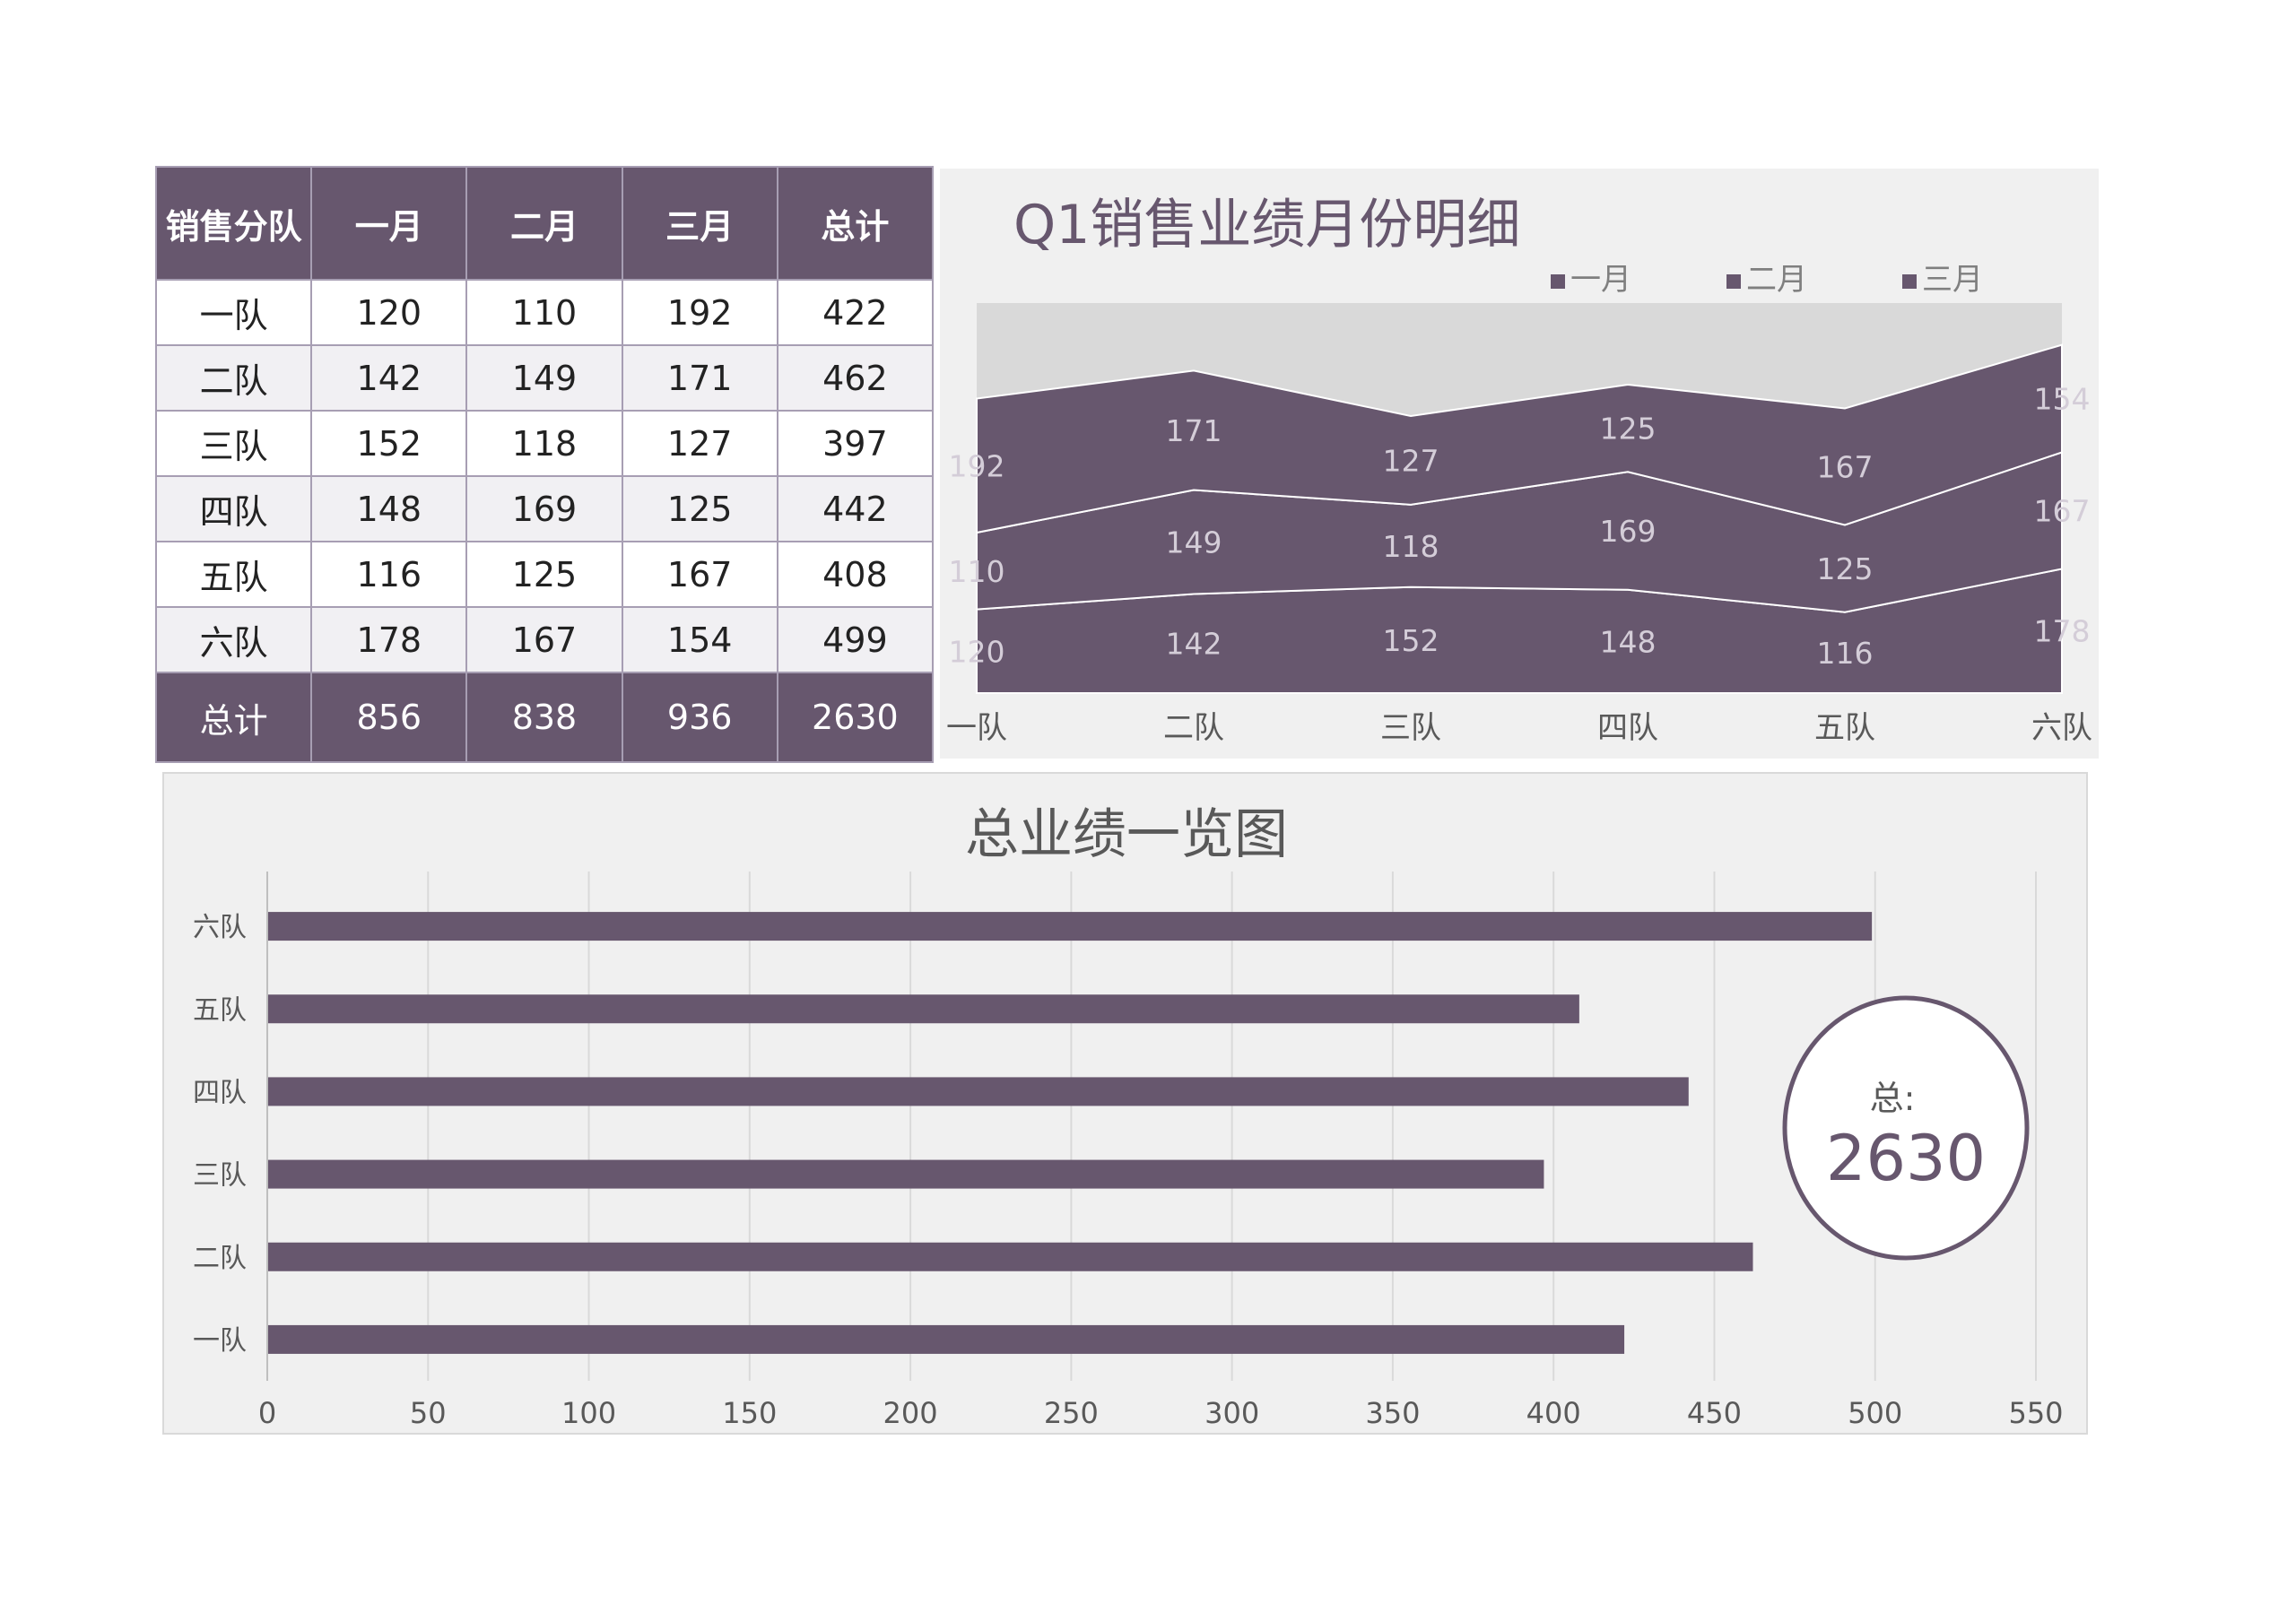 The width and height of the screenshot is (2296, 1622). I want to click on cell-team: 五队, so click(233, 574).